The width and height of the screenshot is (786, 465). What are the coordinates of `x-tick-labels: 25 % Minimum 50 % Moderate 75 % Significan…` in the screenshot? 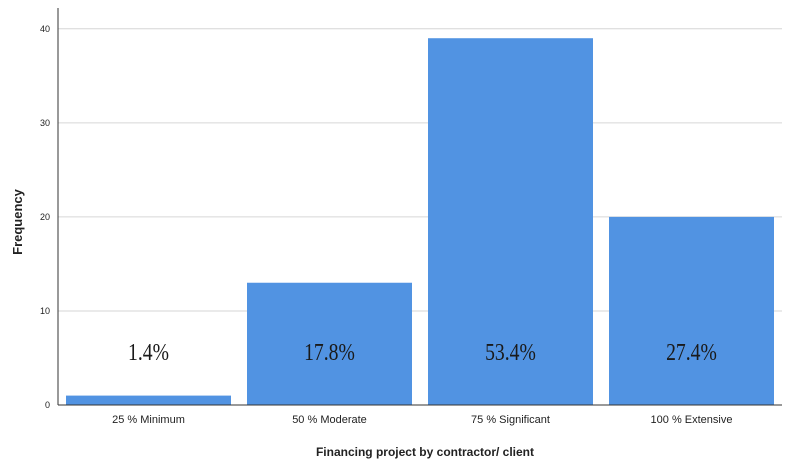 It's located at (422, 420).